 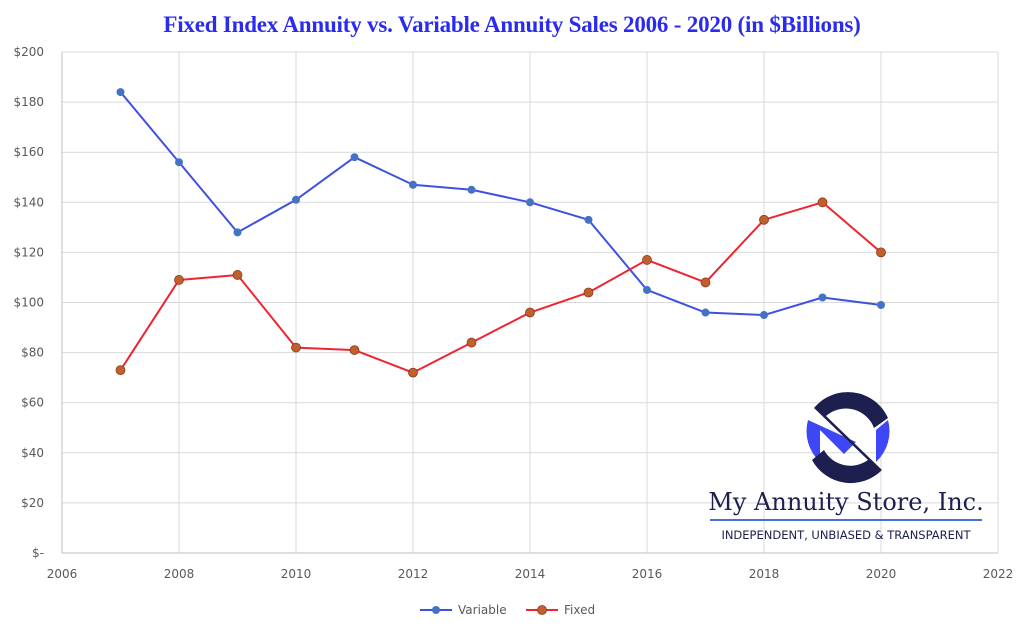 I want to click on legend-item-fixed: Fixed, so click(x=560, y=610).